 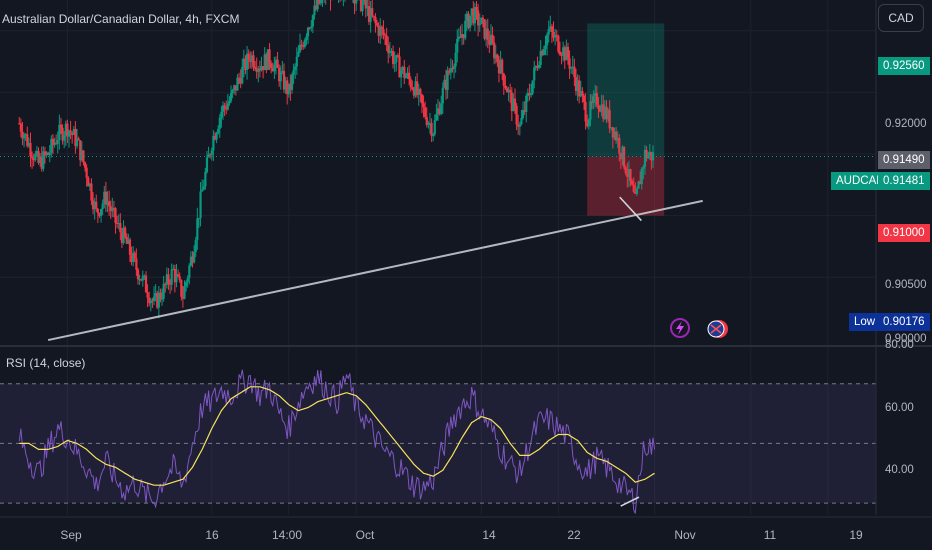 What do you see at coordinates (901, 18) in the screenshot?
I see `currency-button: CAD` at bounding box center [901, 18].